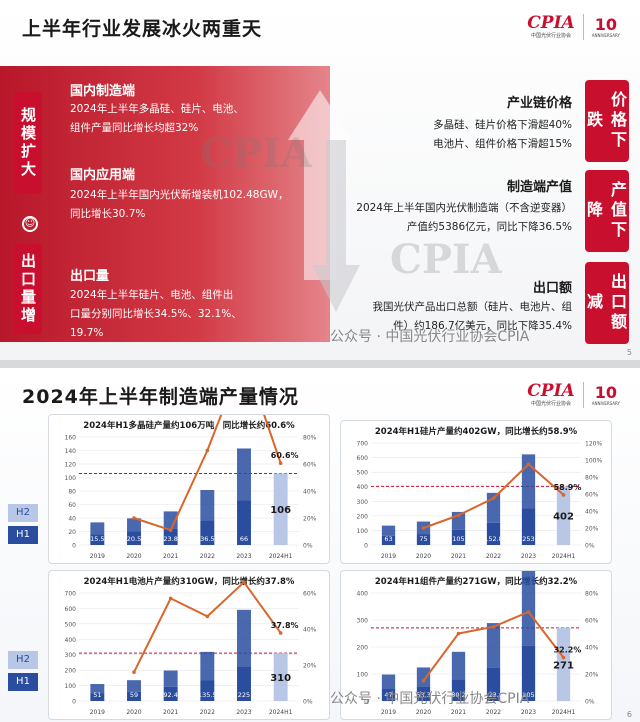 The height and width of the screenshot is (722, 640). I want to click on right-text-export-value: 我国光伏产品出口总额（硅片、电池片、组 件）约186.7亿美元，同比下降35.4%, so click(472, 316).